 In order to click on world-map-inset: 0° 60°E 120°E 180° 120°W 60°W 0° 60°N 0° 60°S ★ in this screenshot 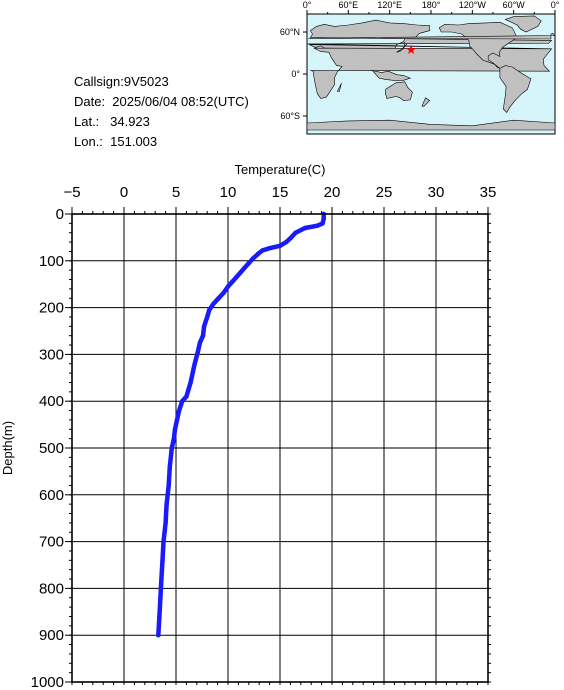, I will do `click(420, 67)`.